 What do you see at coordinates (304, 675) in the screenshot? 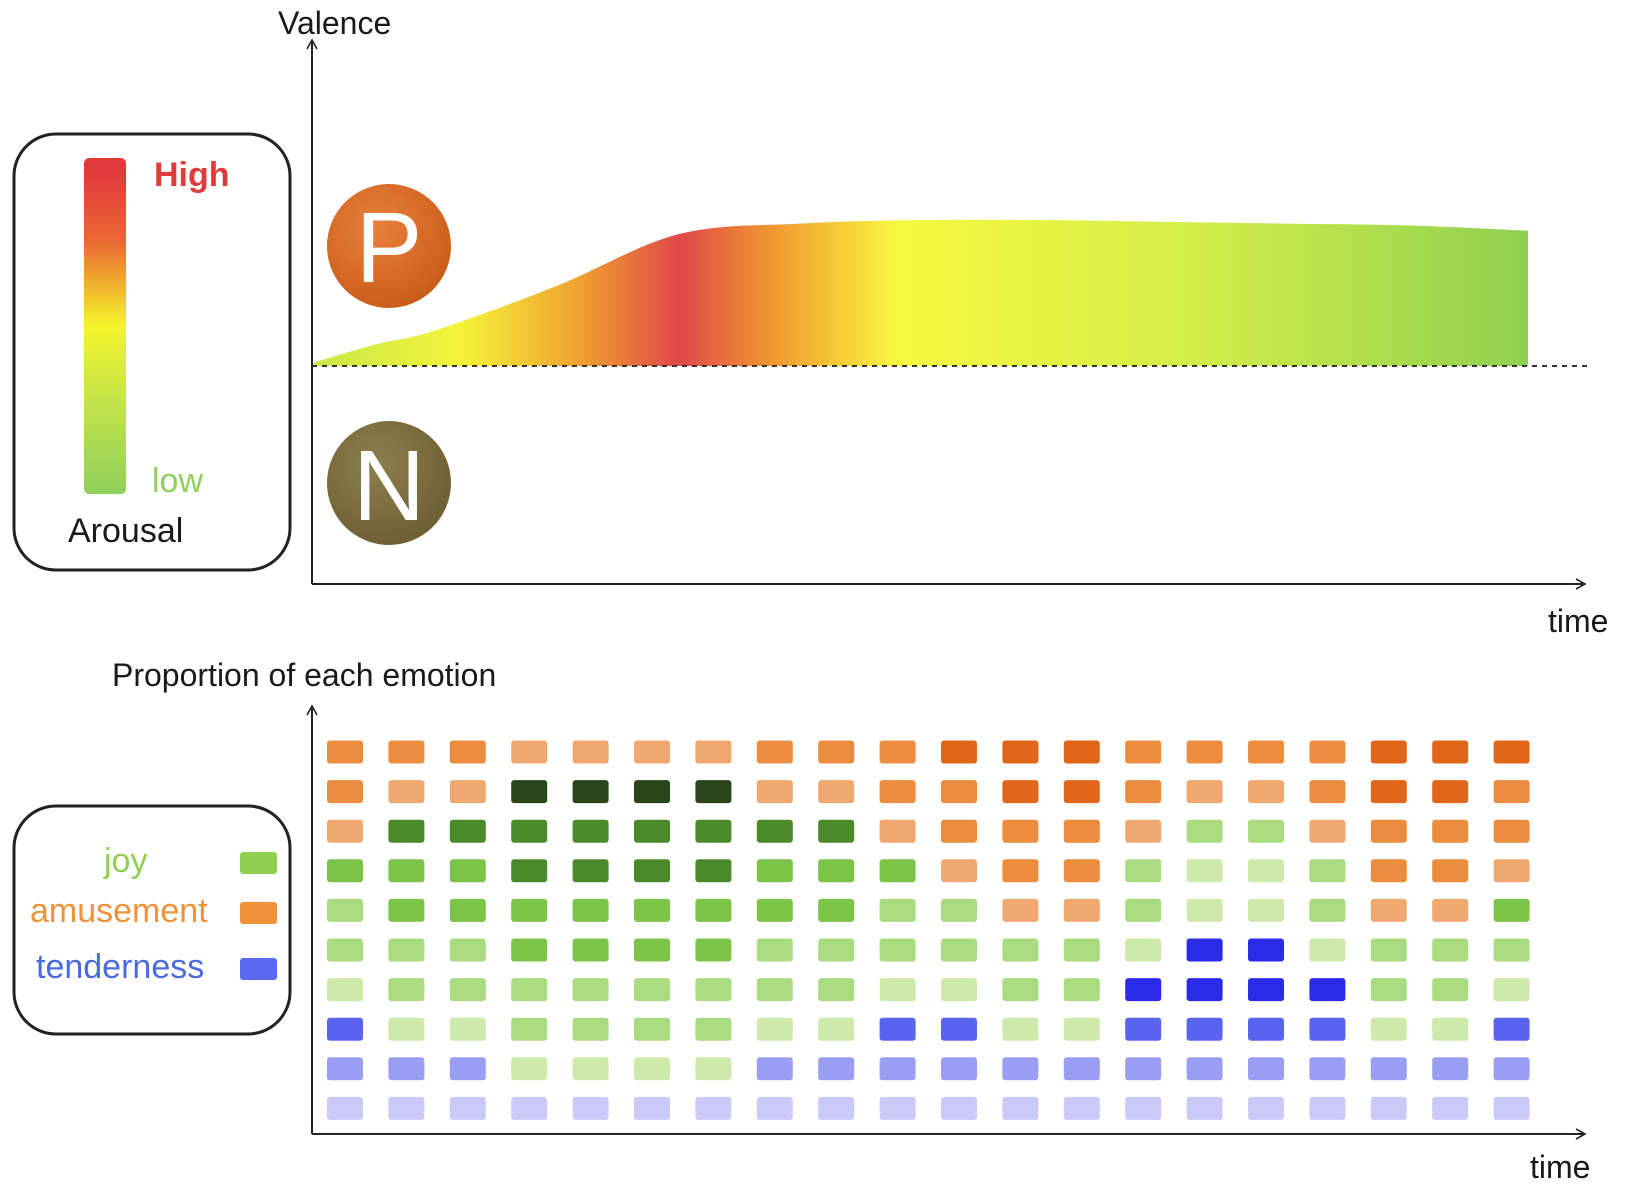
I see `proportion-axis-label: Proportion of each emotion` at bounding box center [304, 675].